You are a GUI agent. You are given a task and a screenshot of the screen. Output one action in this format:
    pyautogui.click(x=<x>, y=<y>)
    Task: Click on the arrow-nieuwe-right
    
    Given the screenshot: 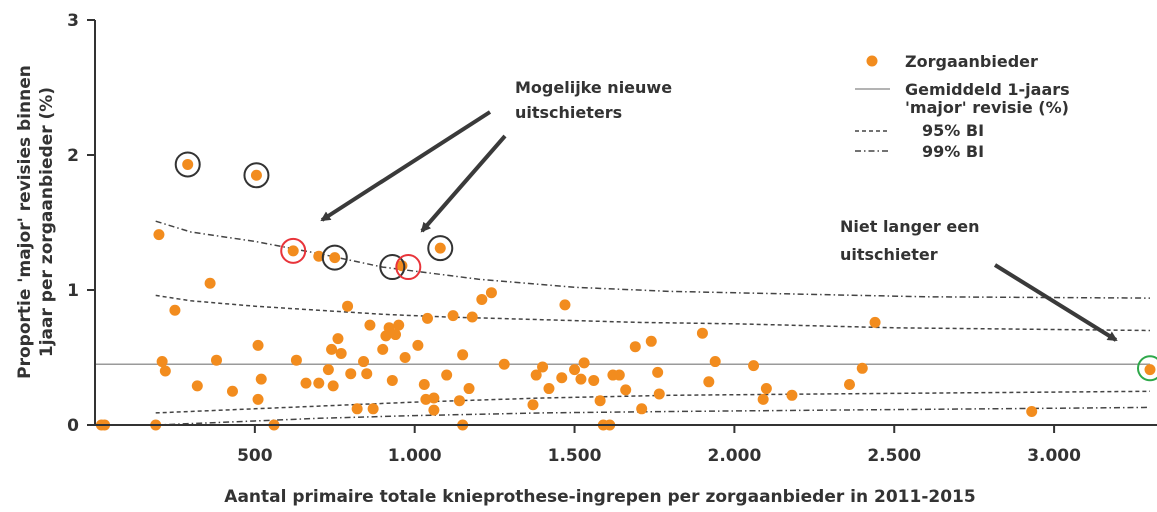 What is the action you would take?
    pyautogui.click(x=463, y=183)
    